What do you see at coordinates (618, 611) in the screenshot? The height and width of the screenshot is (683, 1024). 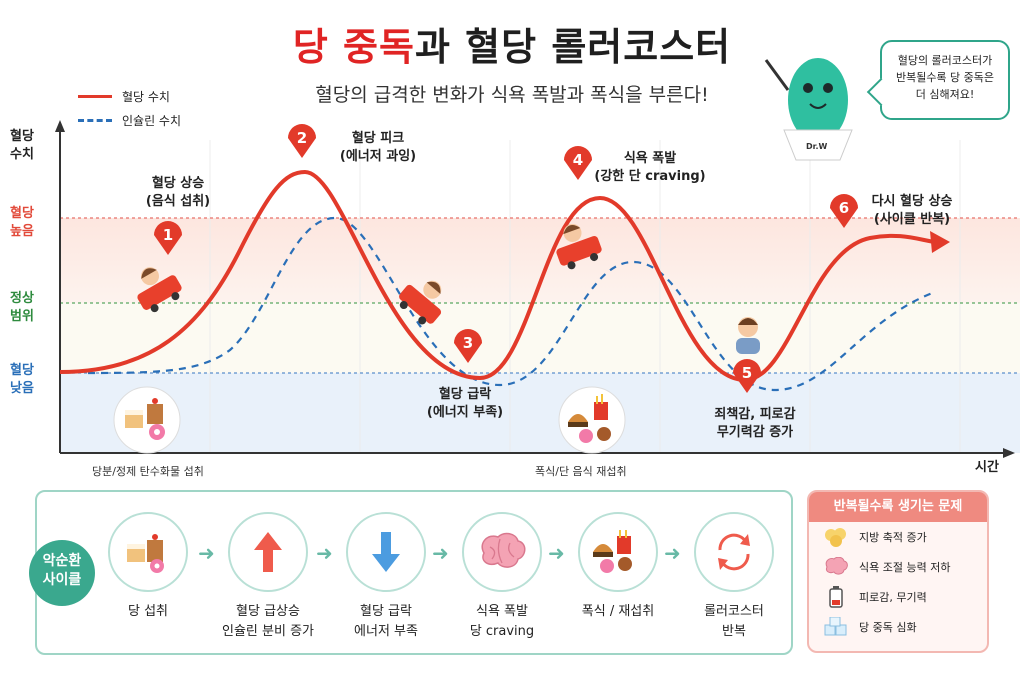 I see `cycle-step-5-line1: 폭식 / 재섭취` at bounding box center [618, 611].